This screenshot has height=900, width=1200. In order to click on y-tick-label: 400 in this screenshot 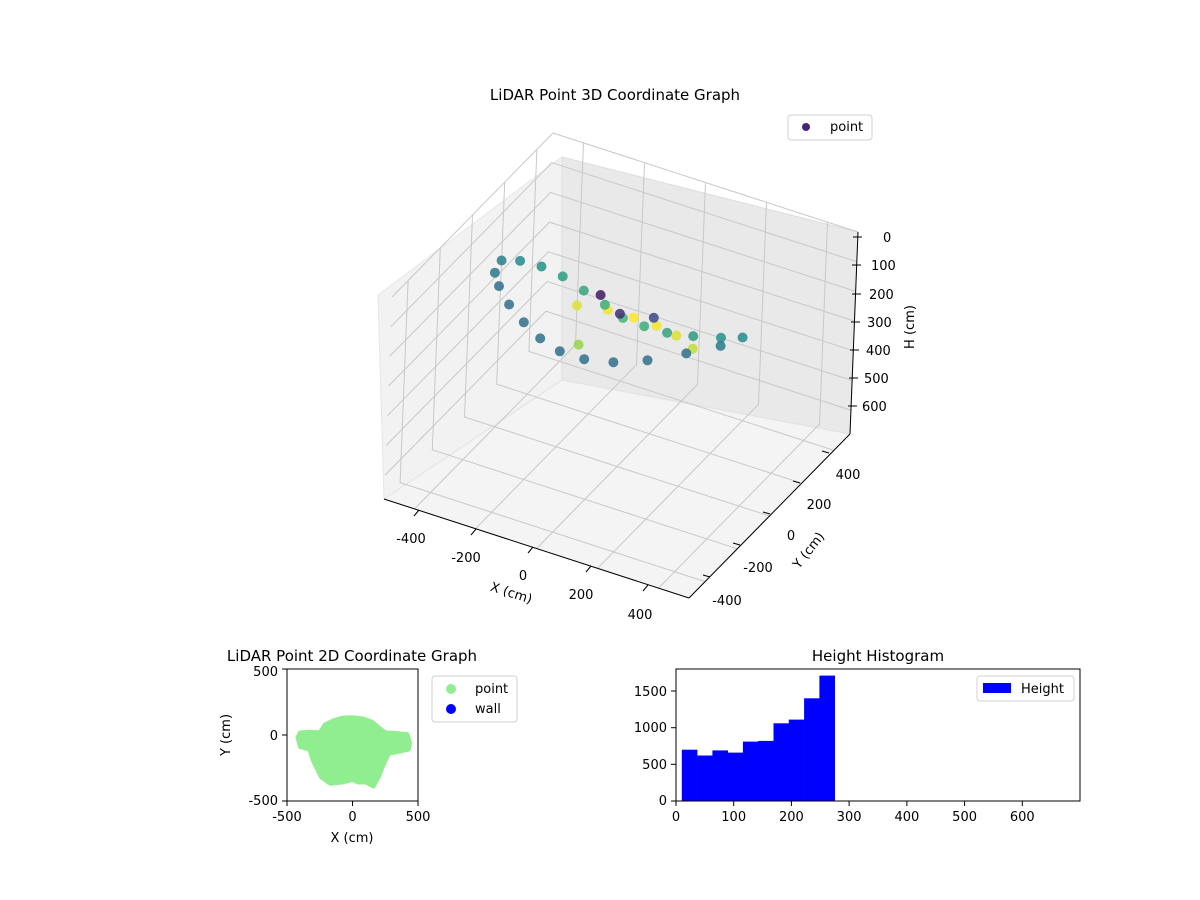, I will do `click(848, 475)`.